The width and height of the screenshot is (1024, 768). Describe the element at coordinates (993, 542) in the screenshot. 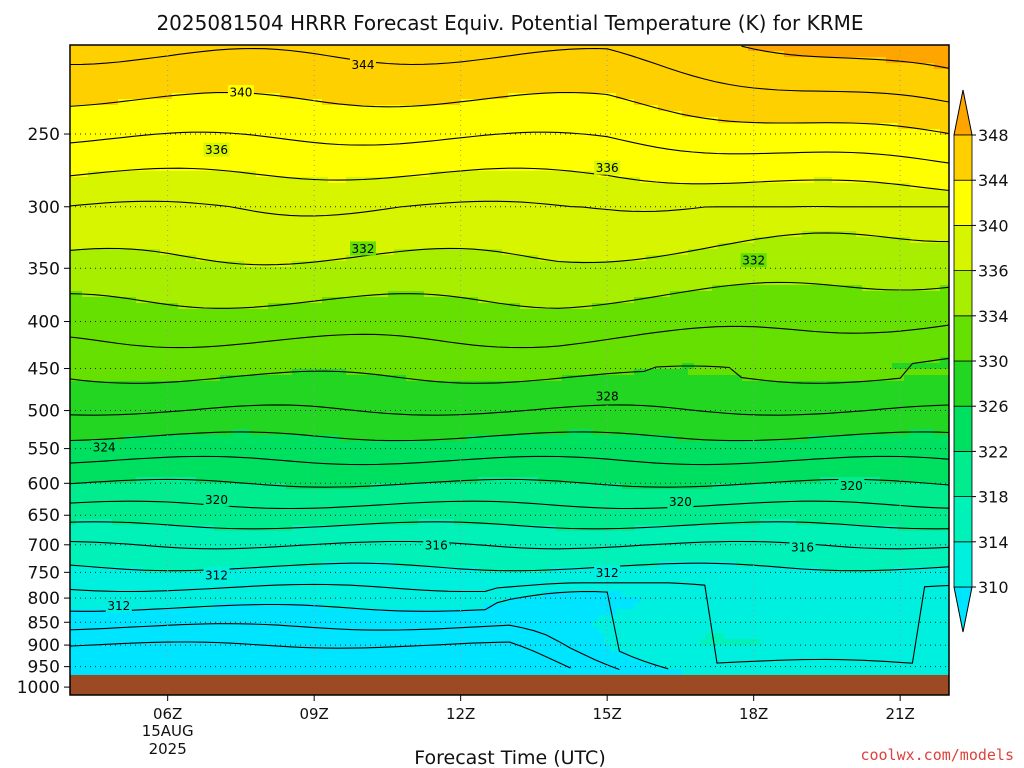

I see `colorbar-tick-label: 314` at that location.